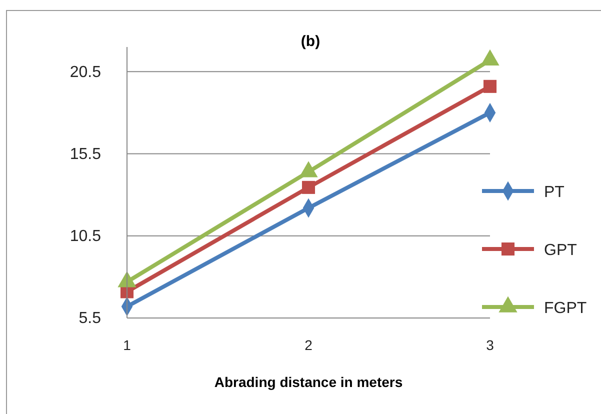  I want to click on x-tick-label: 2, so click(308, 344).